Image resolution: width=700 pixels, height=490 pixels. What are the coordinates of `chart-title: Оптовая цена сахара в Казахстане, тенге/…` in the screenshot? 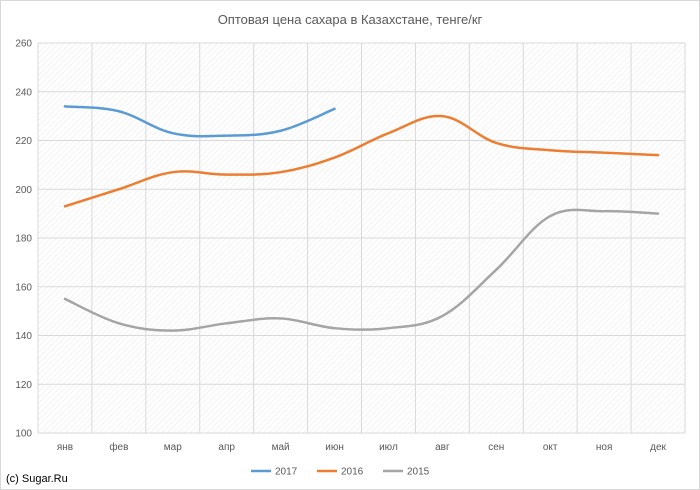 It's located at (350, 19).